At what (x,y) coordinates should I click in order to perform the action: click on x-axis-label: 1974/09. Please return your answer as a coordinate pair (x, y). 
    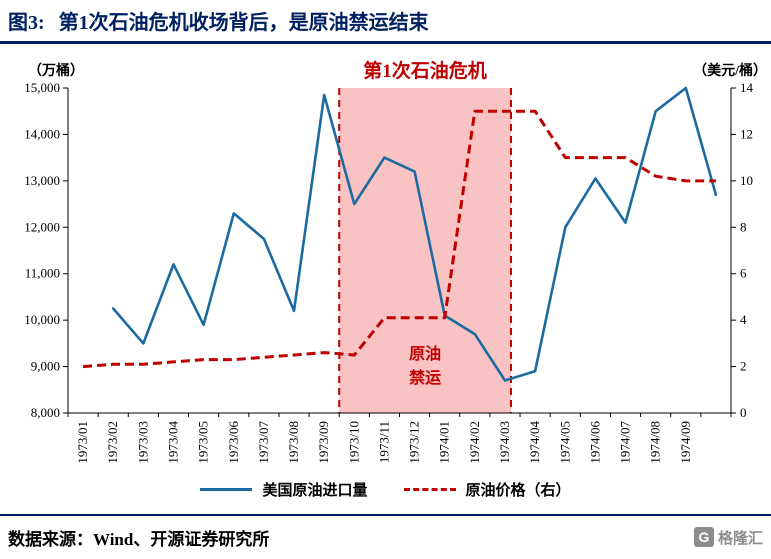
    Looking at the image, I should click on (685, 442).